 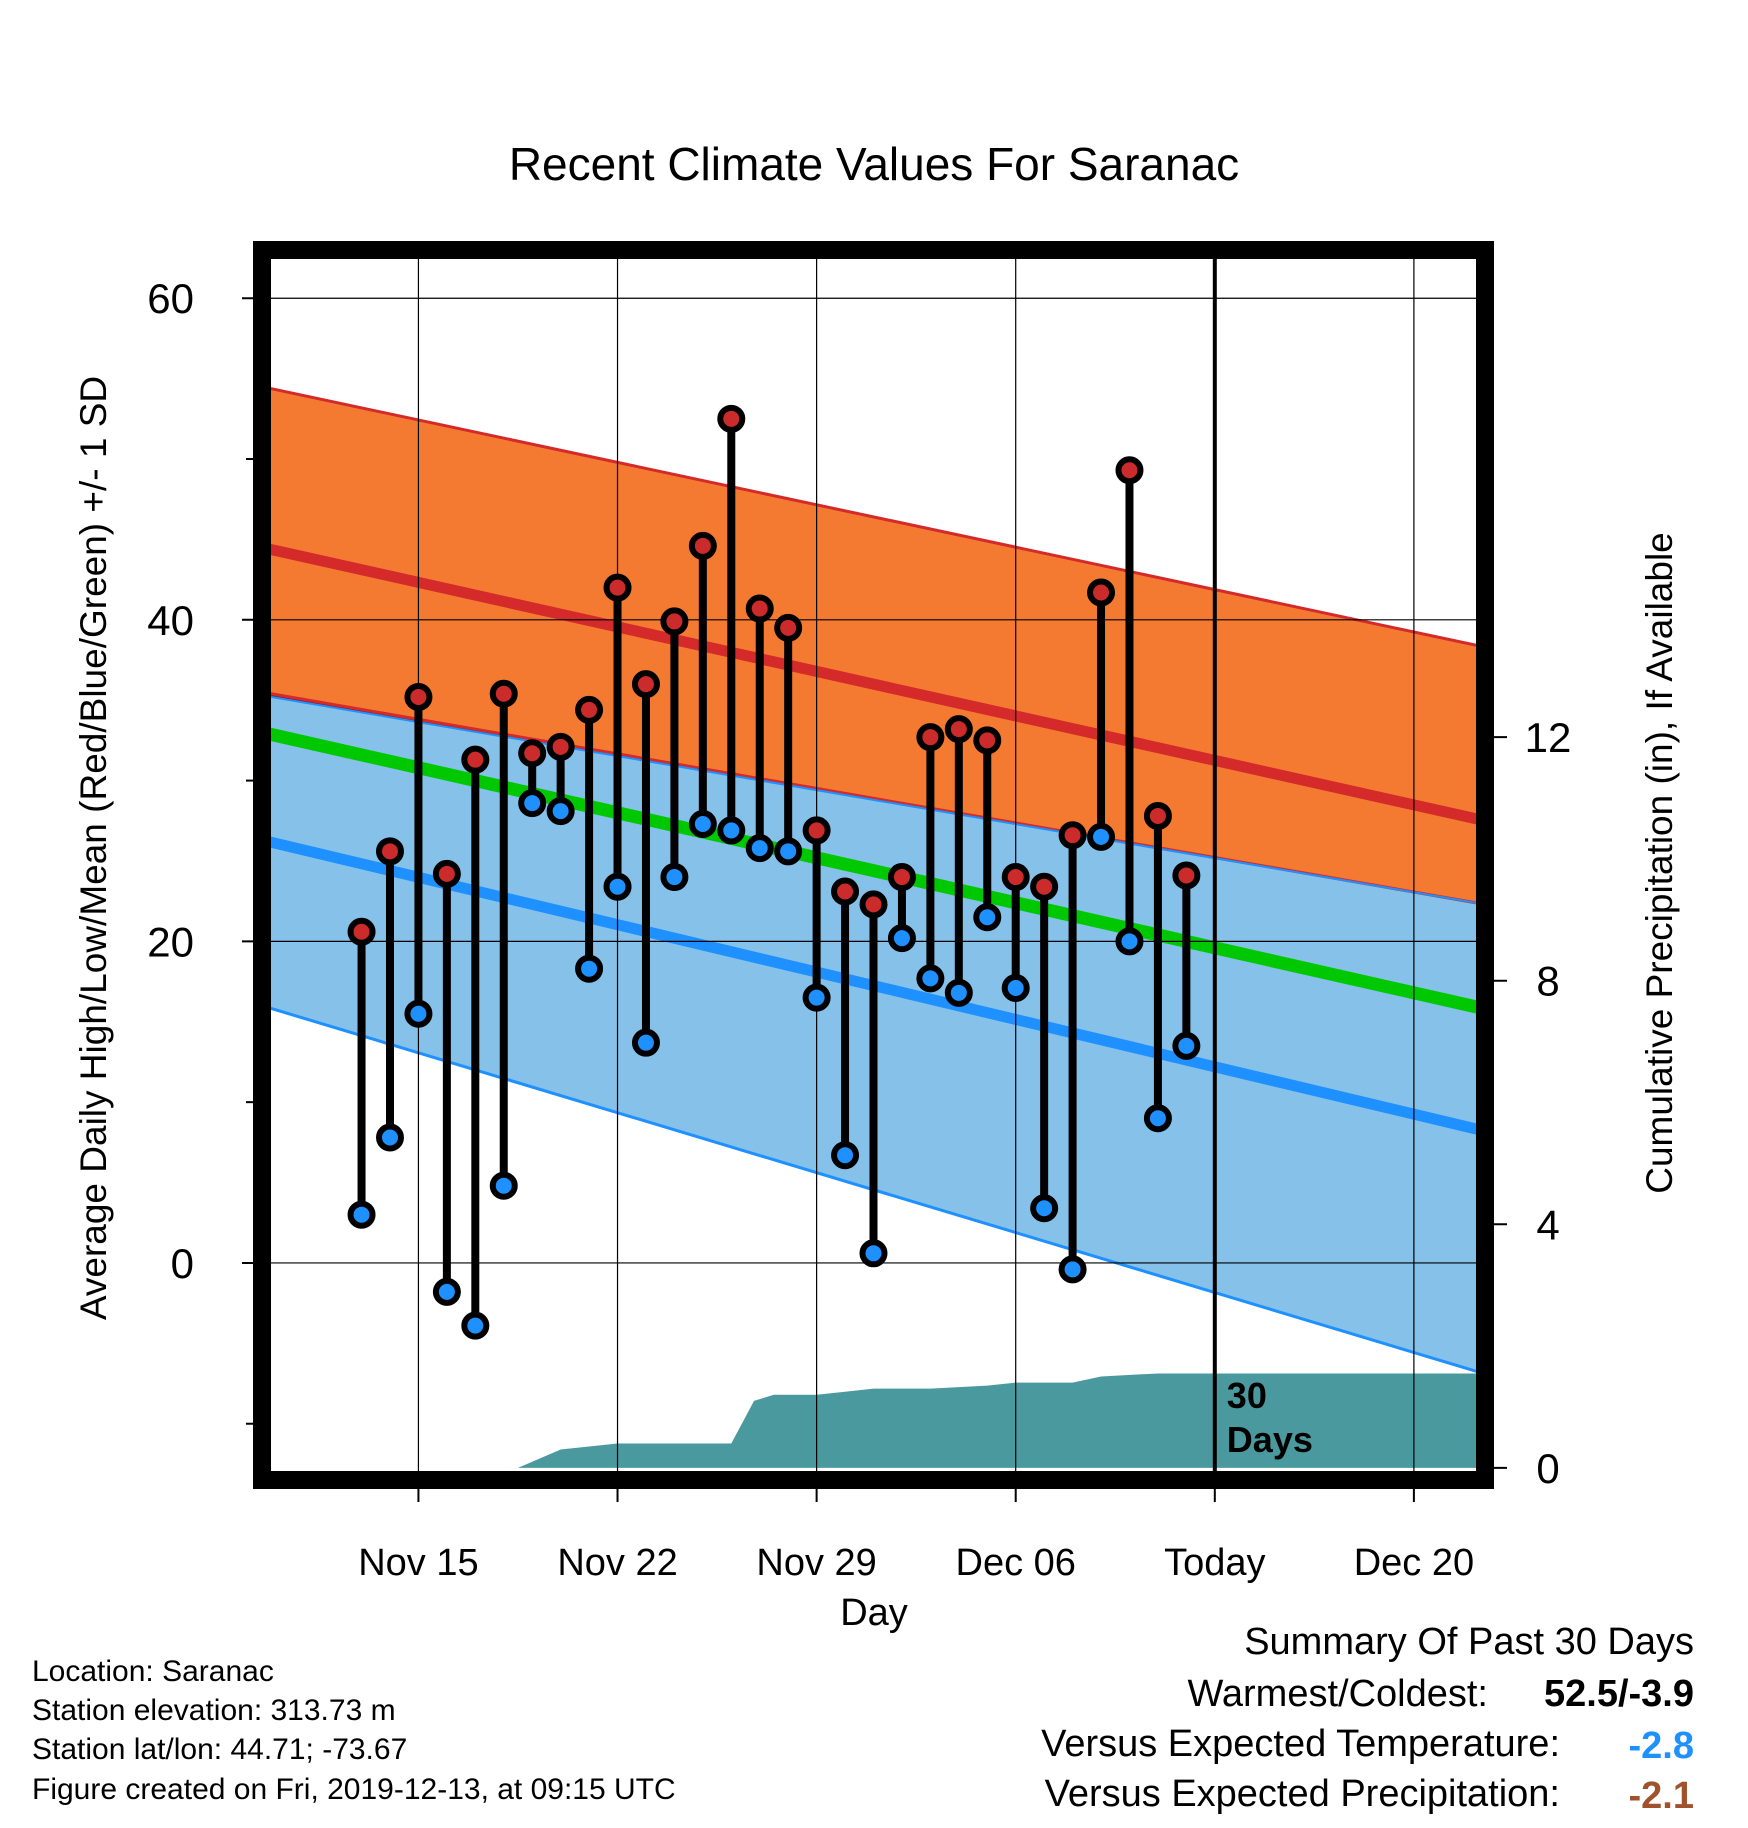 What do you see at coordinates (182, 1263) in the screenshot?
I see `y-tick-label: 0` at bounding box center [182, 1263].